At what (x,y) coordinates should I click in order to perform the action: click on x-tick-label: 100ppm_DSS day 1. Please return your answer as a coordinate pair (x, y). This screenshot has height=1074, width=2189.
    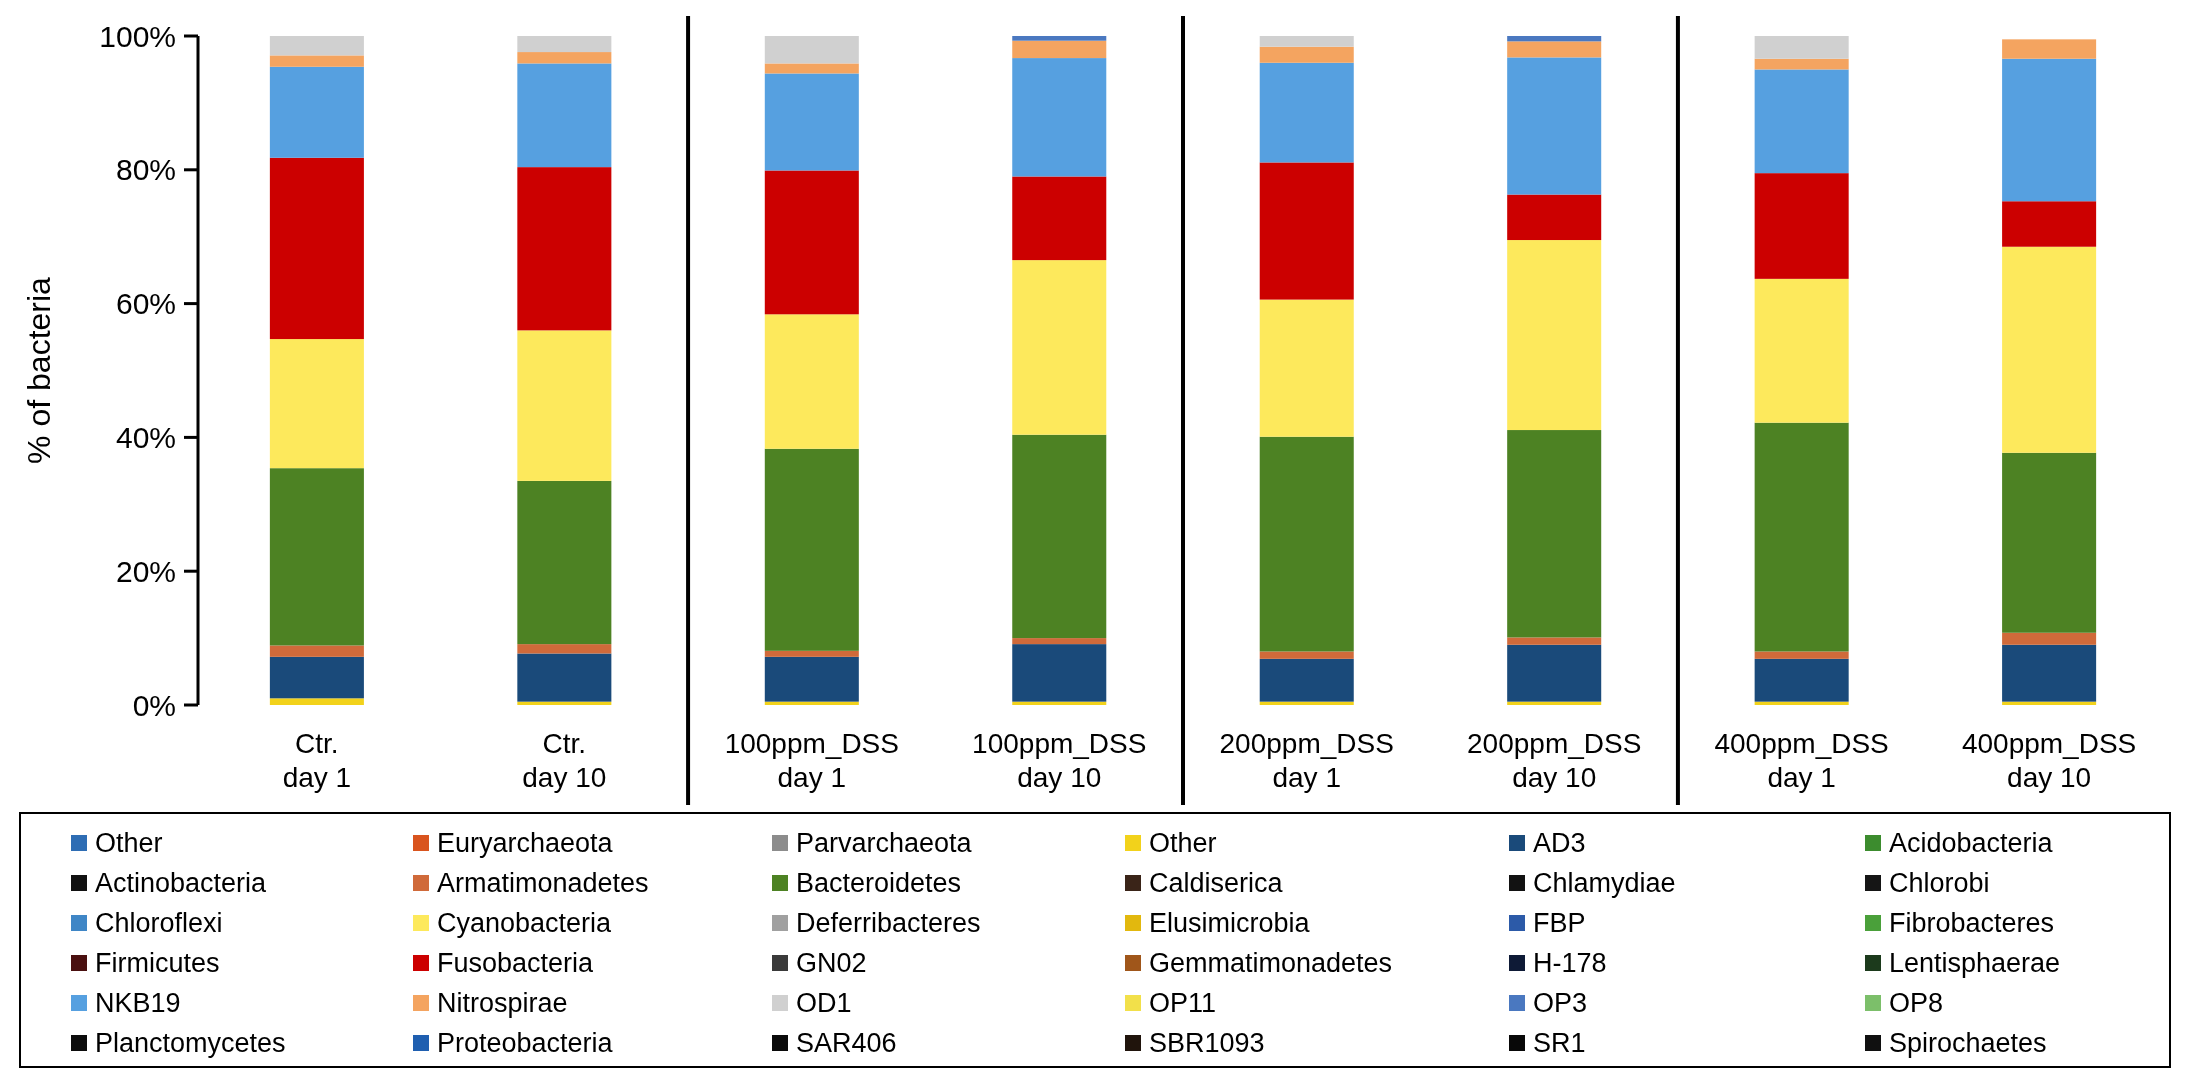
    Looking at the image, I should click on (811, 760).